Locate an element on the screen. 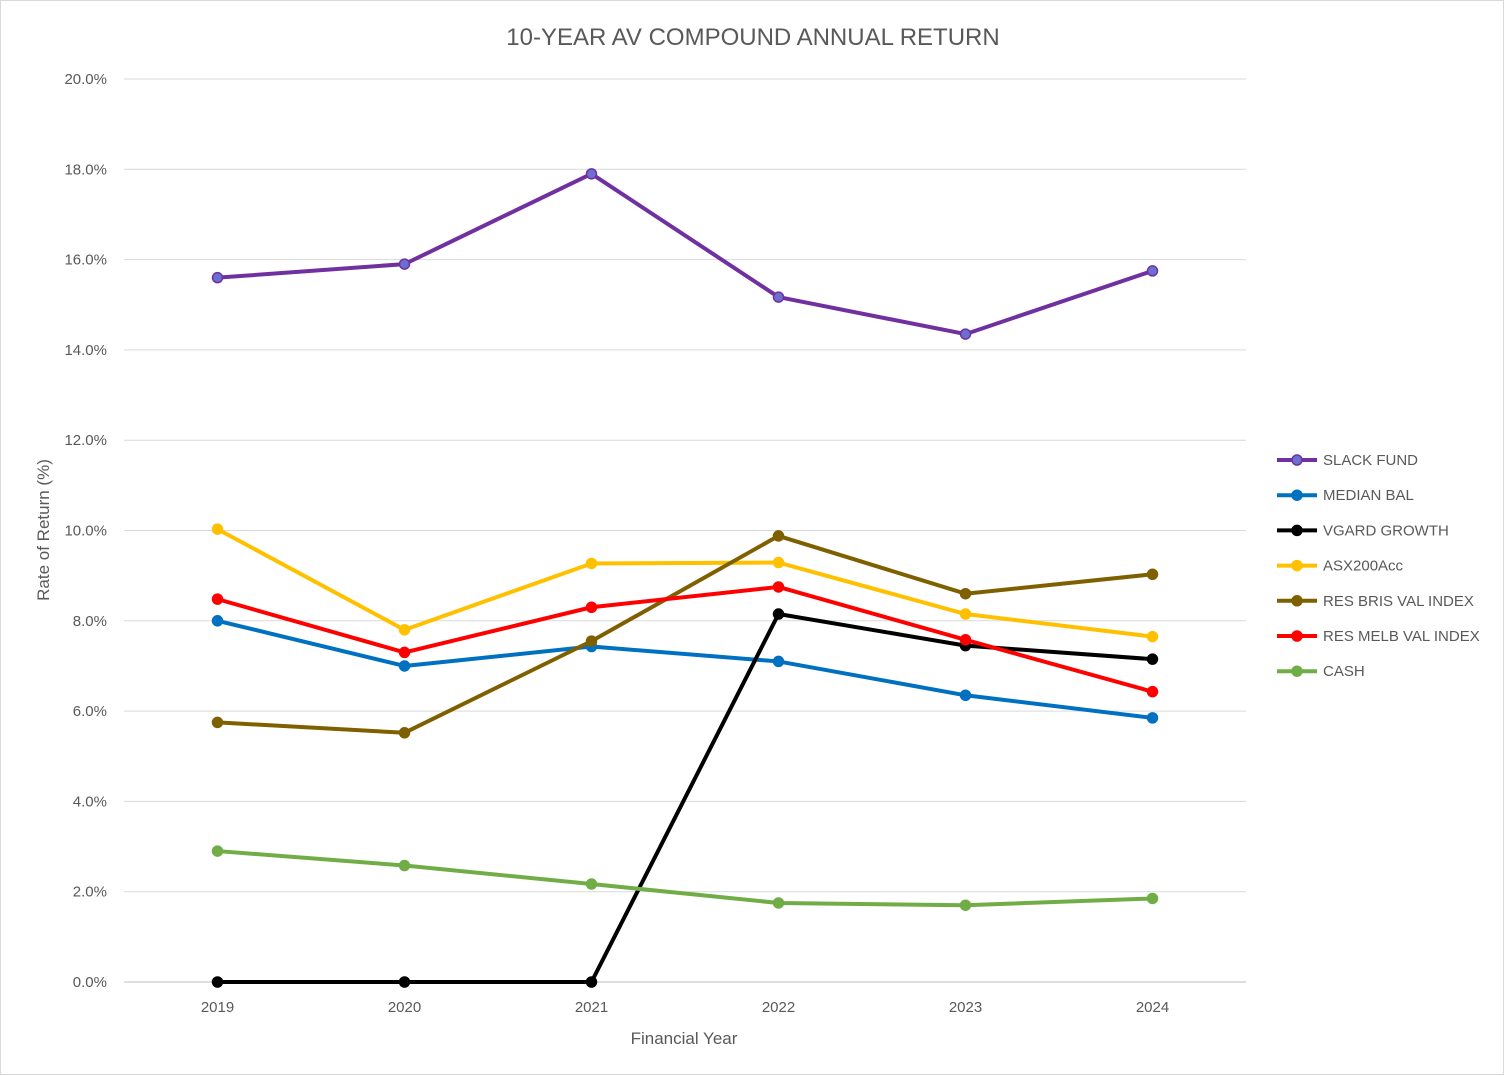  y-tick-label: 6.0% is located at coordinates (90, 711).